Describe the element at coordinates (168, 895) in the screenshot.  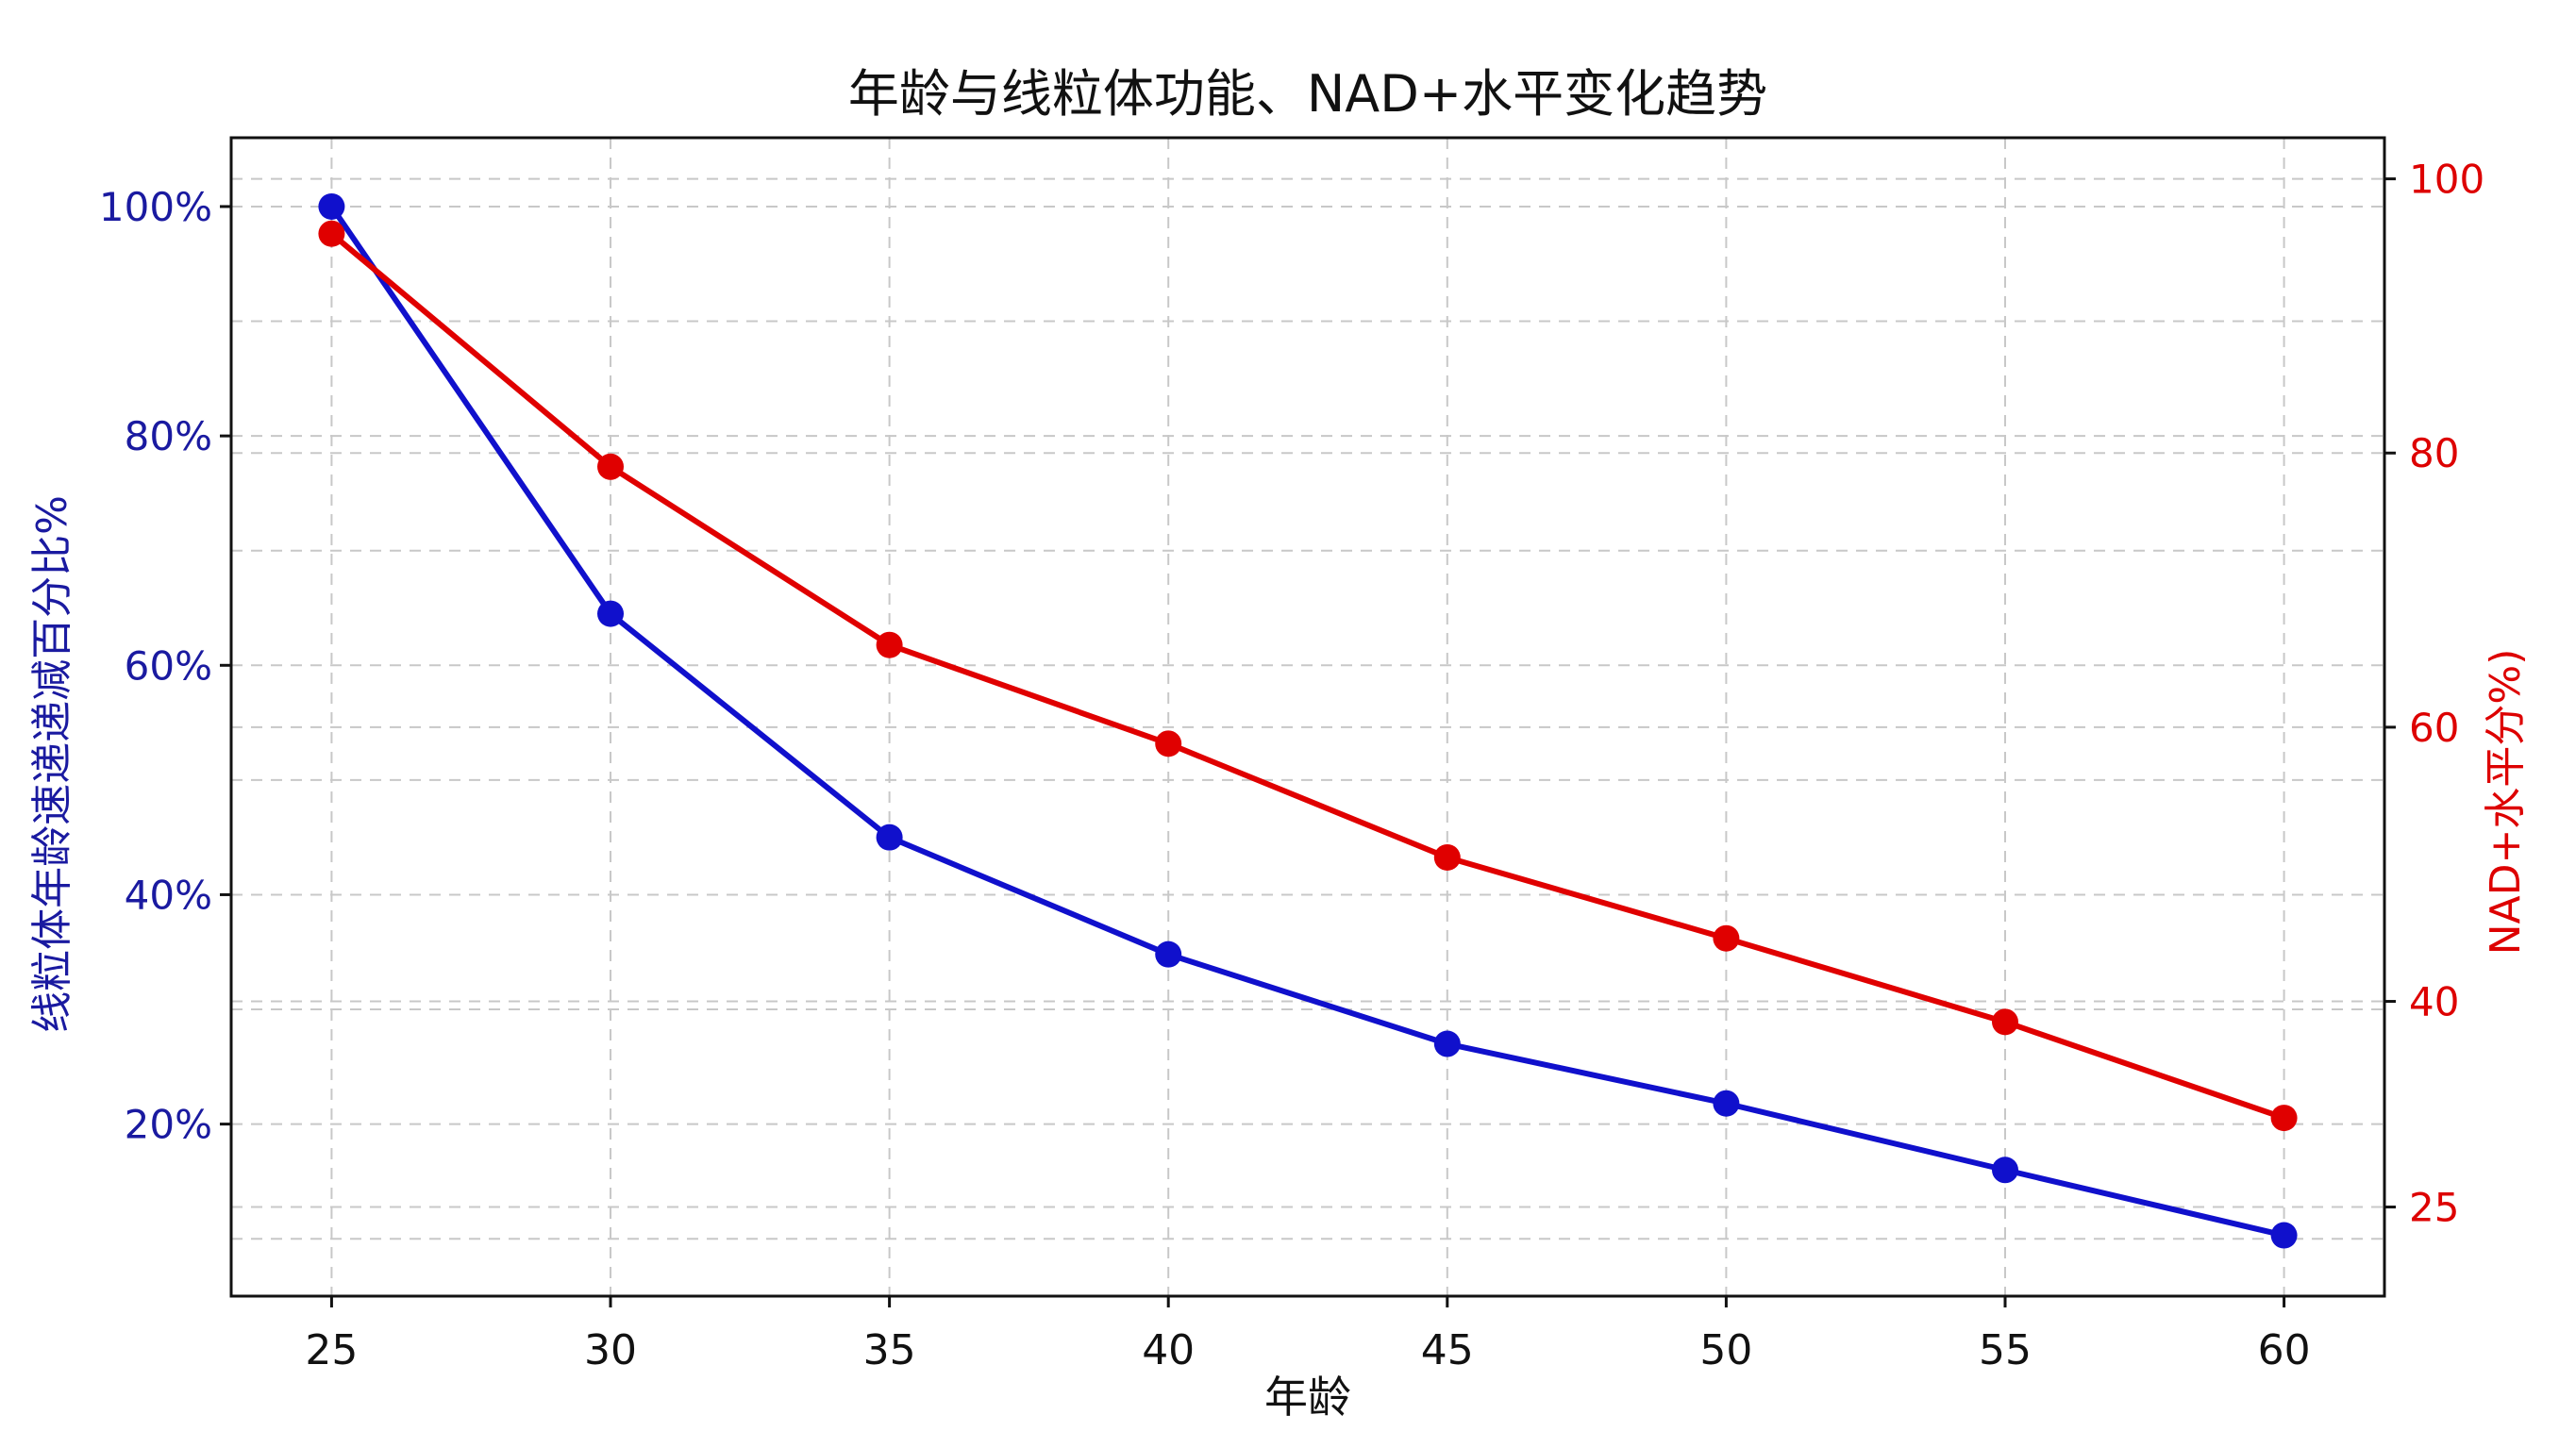
I see `y-left-tick-label: 40%` at that location.